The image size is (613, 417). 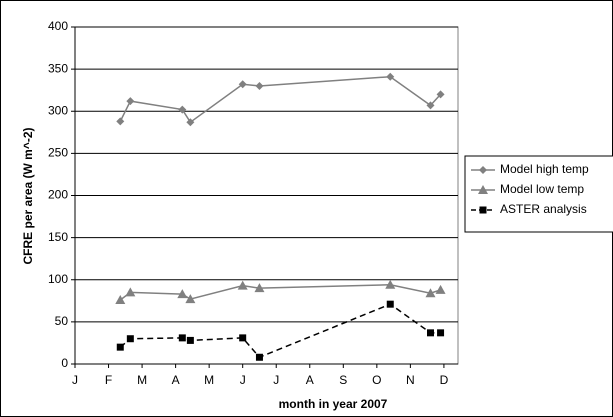 What do you see at coordinates (58, 26) in the screenshot?
I see `y-tick-label: 400` at bounding box center [58, 26].